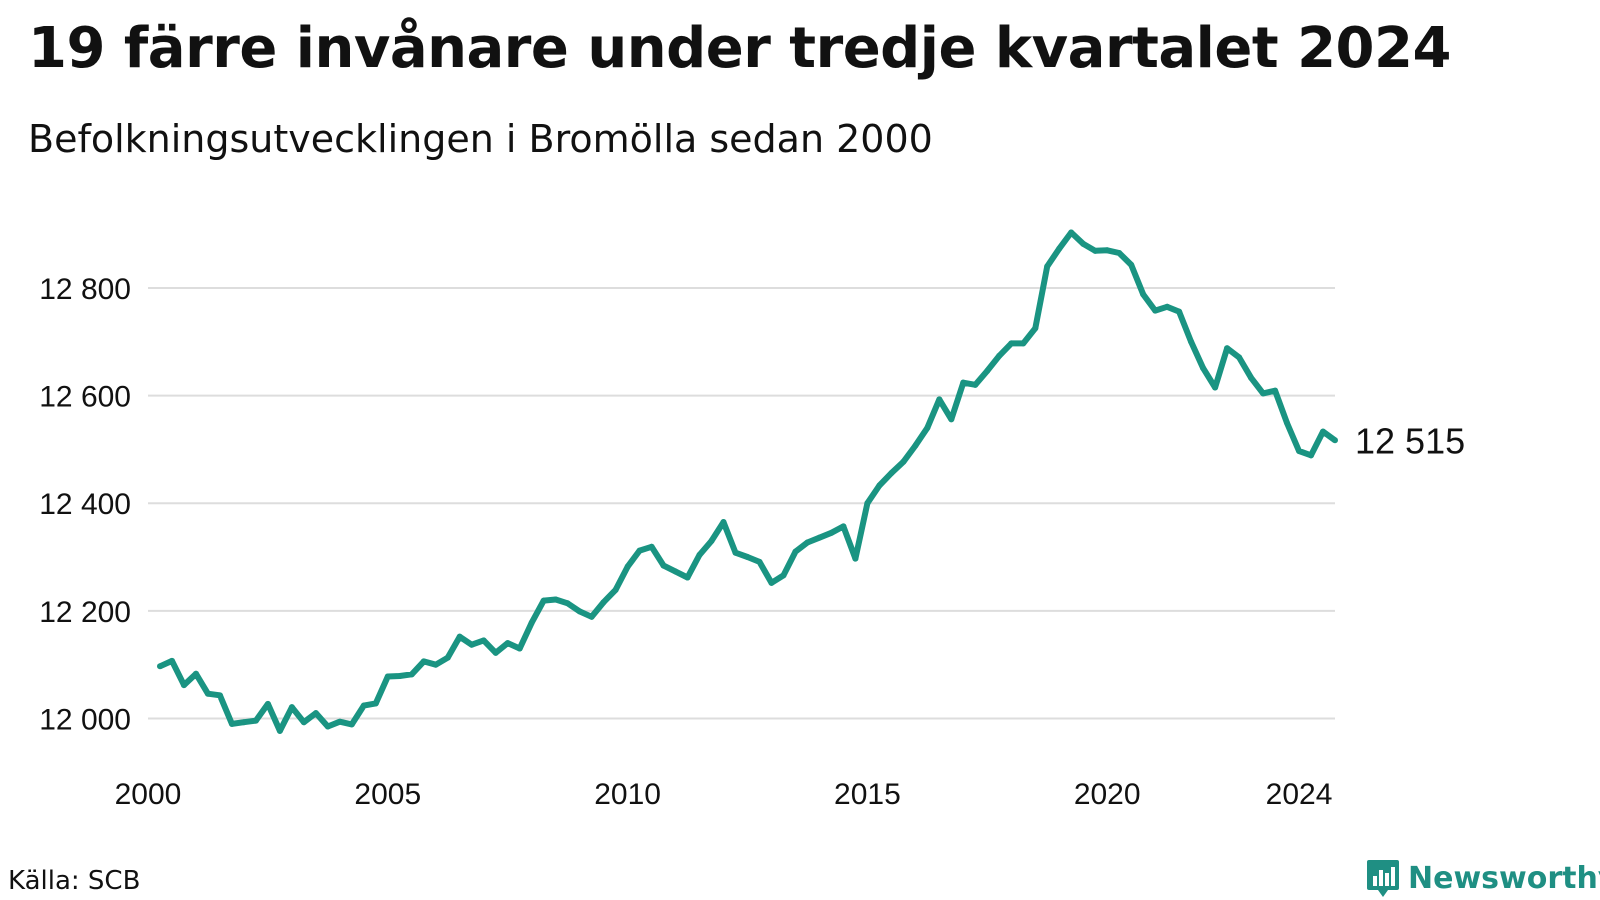 The image size is (1600, 900). I want to click on y-tick-label: 12 200, so click(85, 612).